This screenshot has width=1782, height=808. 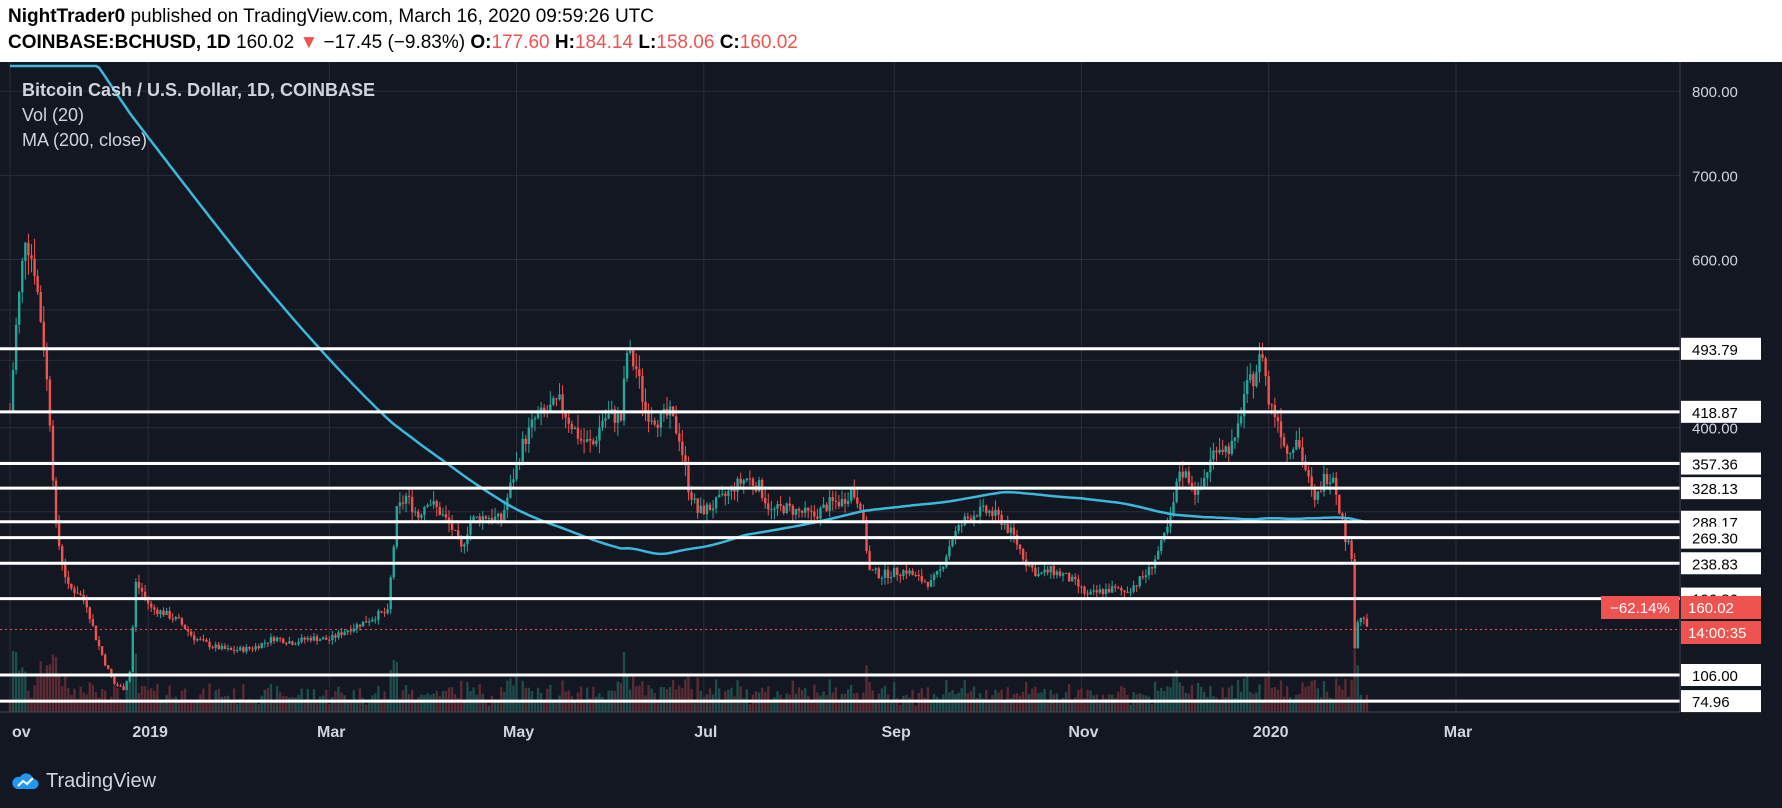 What do you see at coordinates (1640, 608) in the screenshot?
I see `change-percent-tag: −62.14%` at bounding box center [1640, 608].